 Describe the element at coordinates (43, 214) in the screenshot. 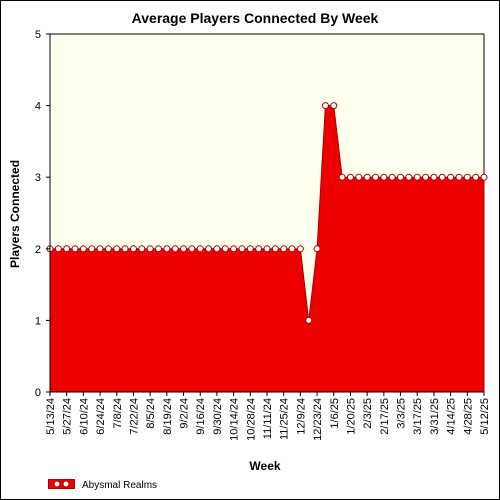

I see `y-axis: 0 1 2 3 4 5` at that location.